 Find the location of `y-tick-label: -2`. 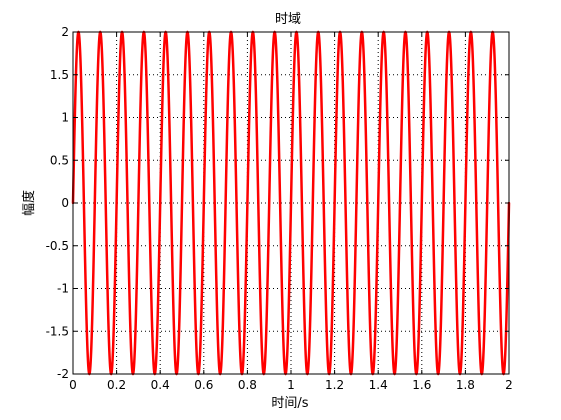

y-tick-label: -2 is located at coordinates (63, 374).